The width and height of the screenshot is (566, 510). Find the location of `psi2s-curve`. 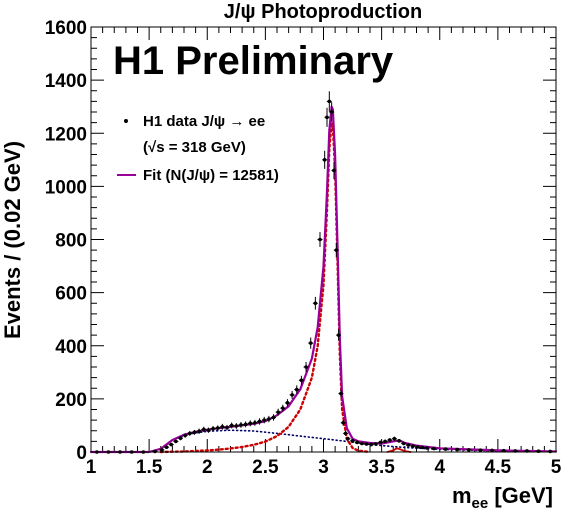

psi2s-curve is located at coordinates (399, 450).